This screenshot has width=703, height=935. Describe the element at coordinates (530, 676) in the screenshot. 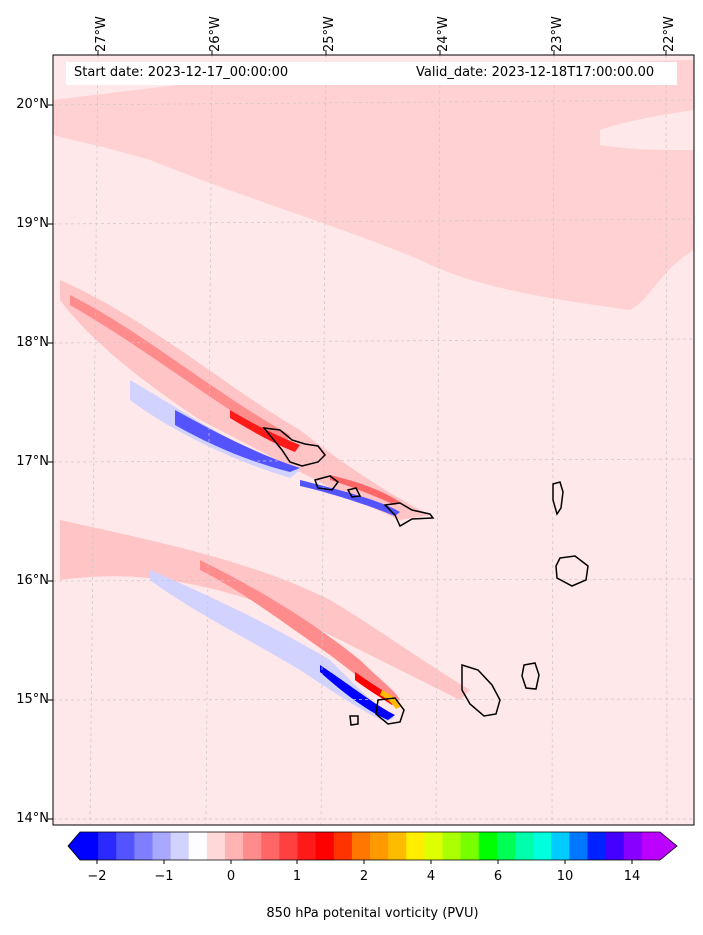

I see `island-maio` at that location.